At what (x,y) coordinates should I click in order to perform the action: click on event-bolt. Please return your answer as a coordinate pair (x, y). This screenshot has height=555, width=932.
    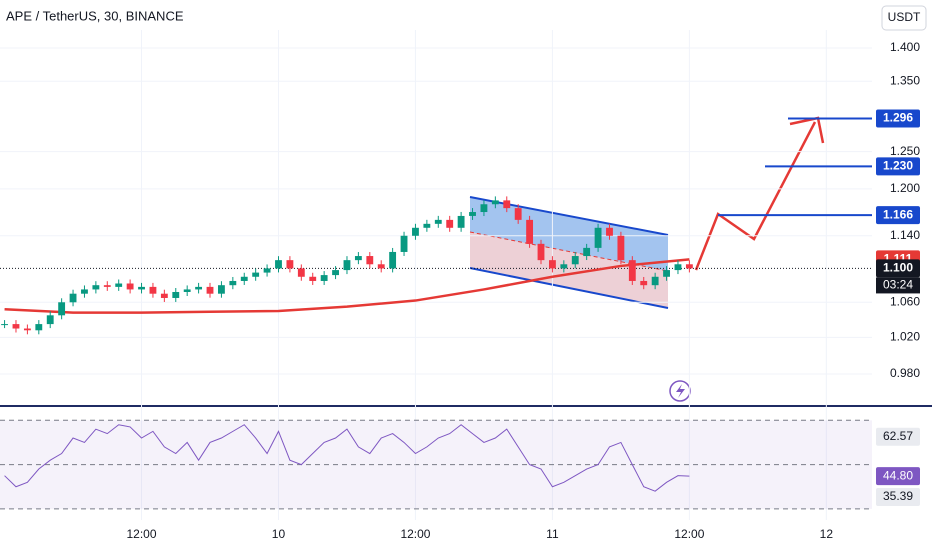
    Looking at the image, I should click on (680, 391).